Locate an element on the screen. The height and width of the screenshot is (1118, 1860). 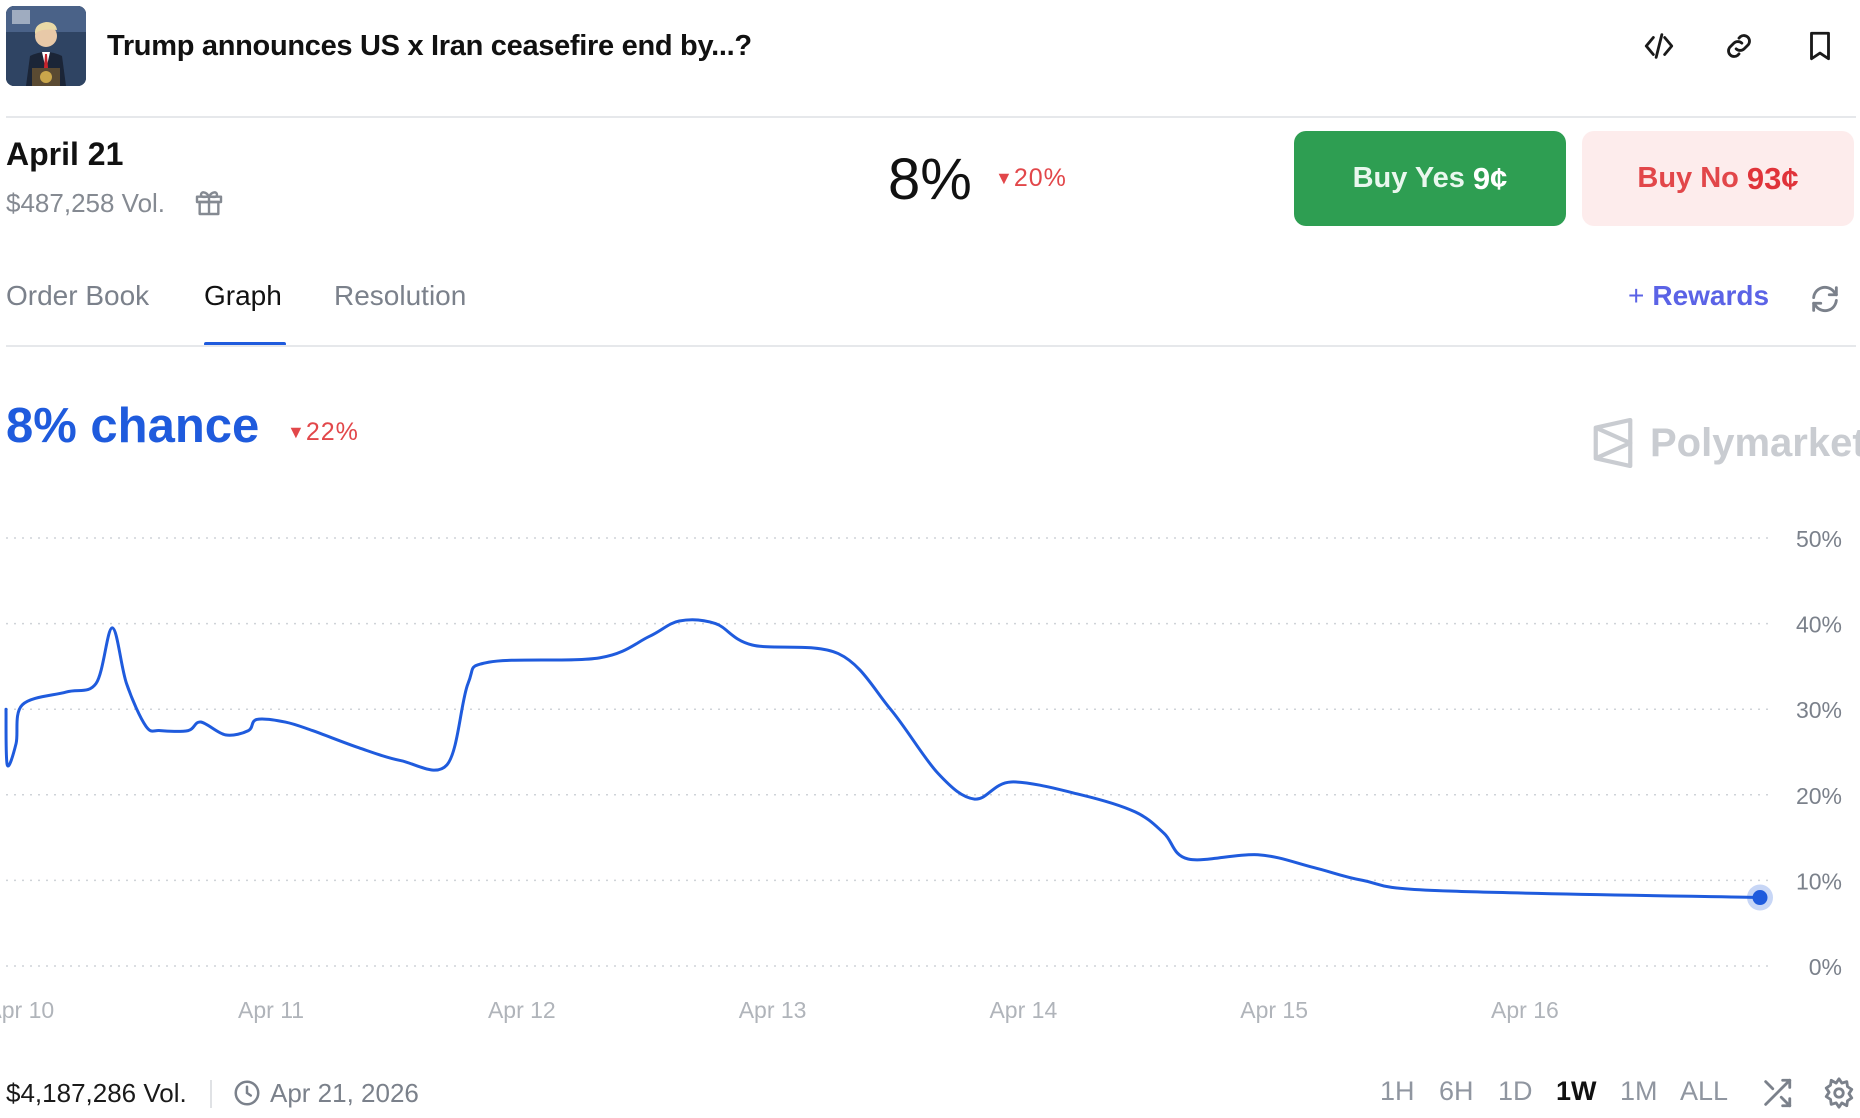
plus-icon: + is located at coordinates (1636, 295).